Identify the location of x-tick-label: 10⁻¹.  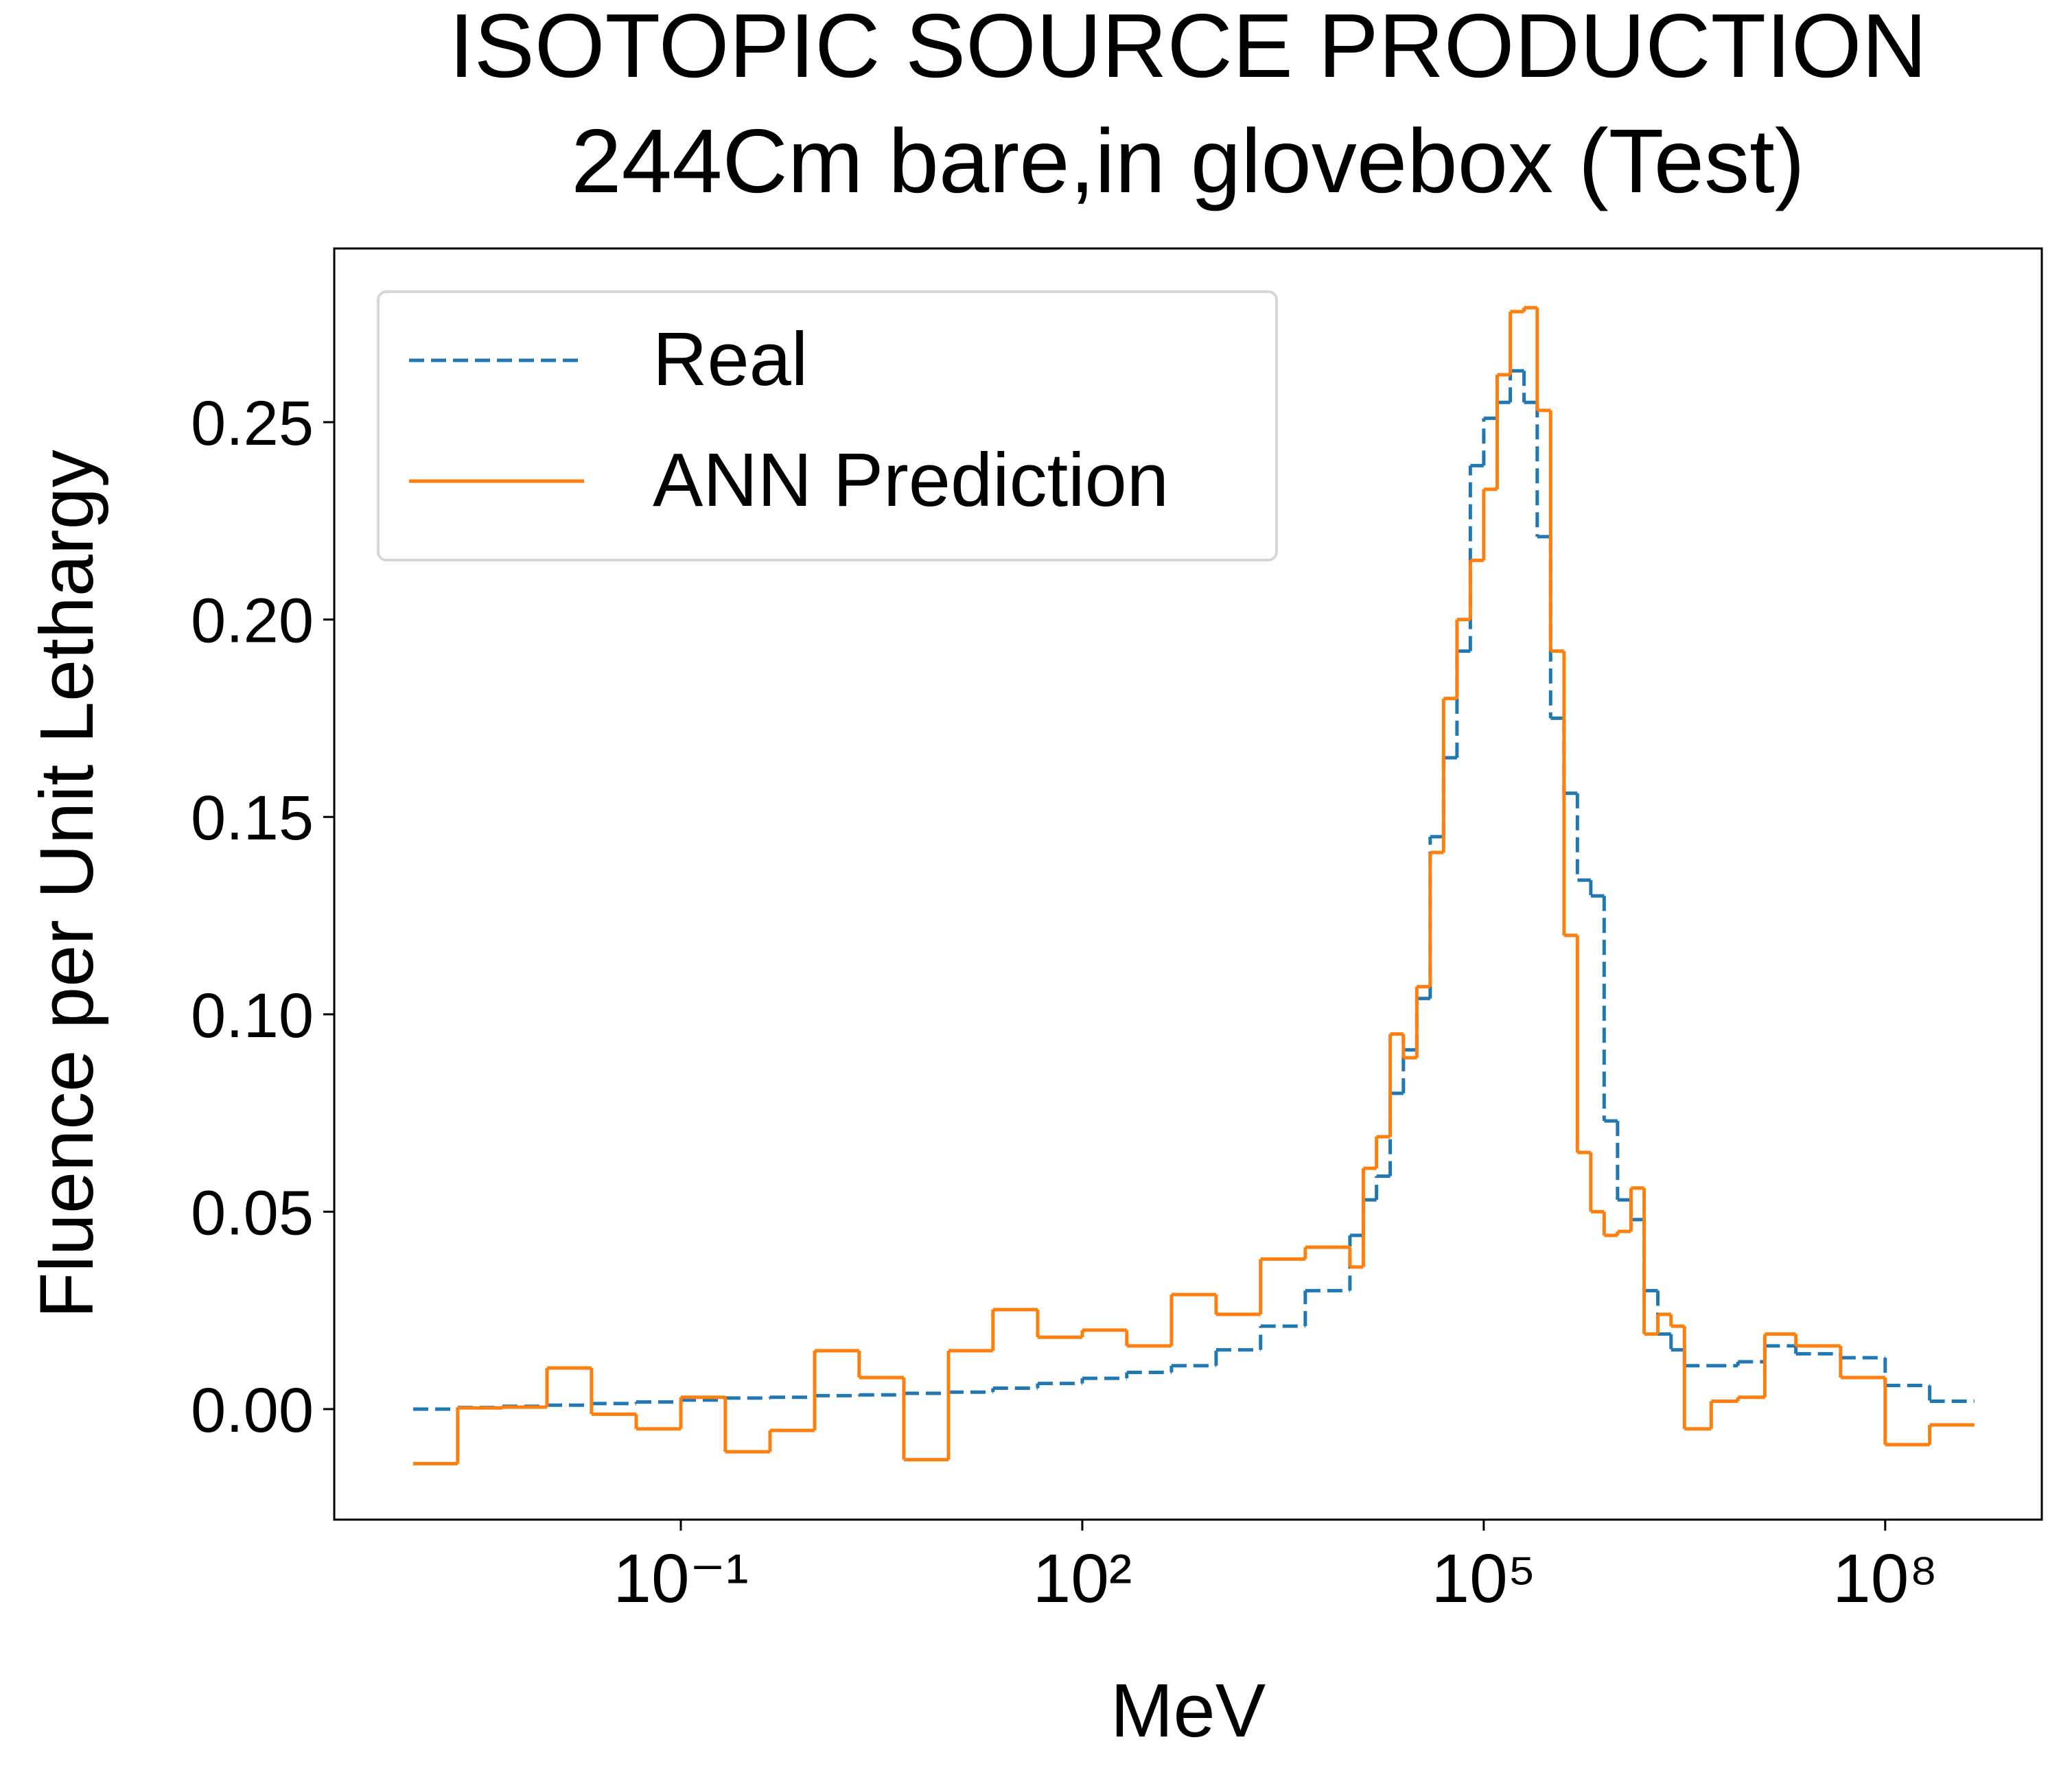
(681, 1579).